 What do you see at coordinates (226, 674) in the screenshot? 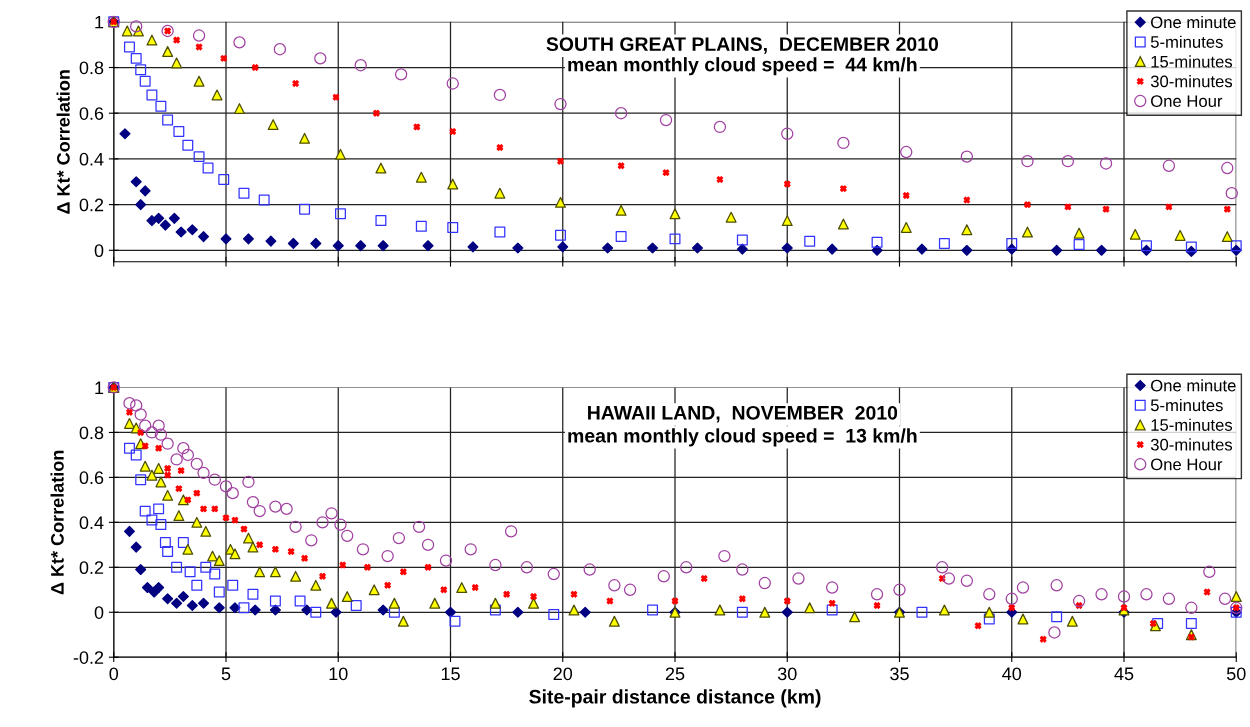
I see `x-tick-label: 5` at bounding box center [226, 674].